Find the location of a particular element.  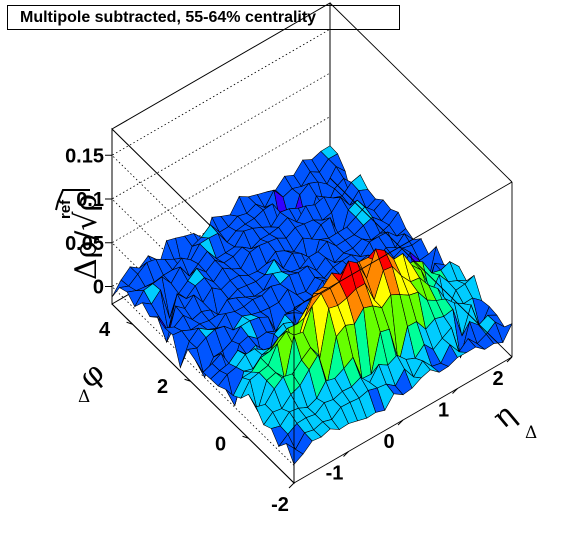

surface-cell is located at coordinates (503, 332).